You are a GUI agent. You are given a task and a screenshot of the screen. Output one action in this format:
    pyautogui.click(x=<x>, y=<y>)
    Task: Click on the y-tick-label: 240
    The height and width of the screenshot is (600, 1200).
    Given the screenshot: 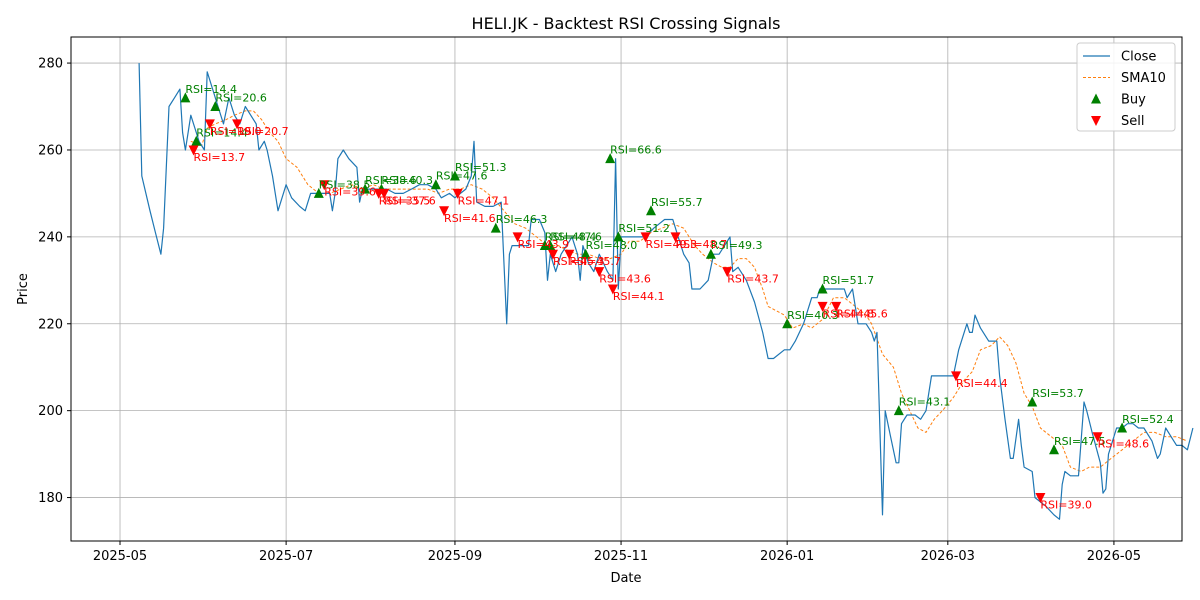 What is the action you would take?
    pyautogui.click(x=50, y=237)
    